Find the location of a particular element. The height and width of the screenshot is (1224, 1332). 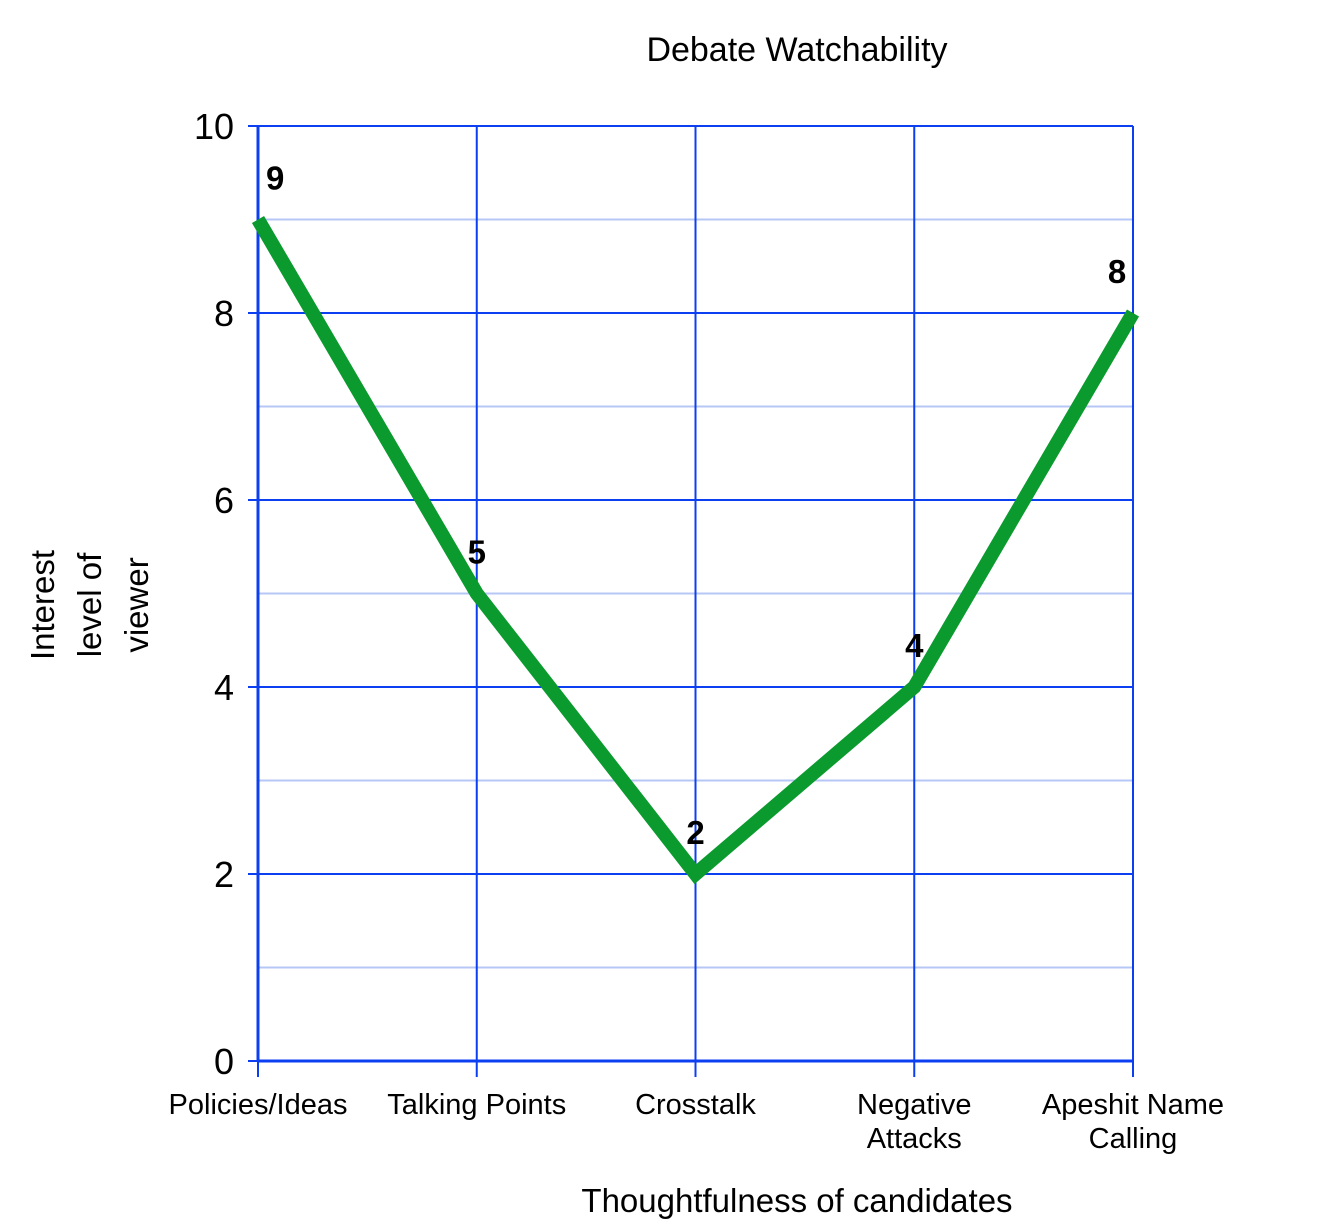

data-label: 2 is located at coordinates (695, 832).